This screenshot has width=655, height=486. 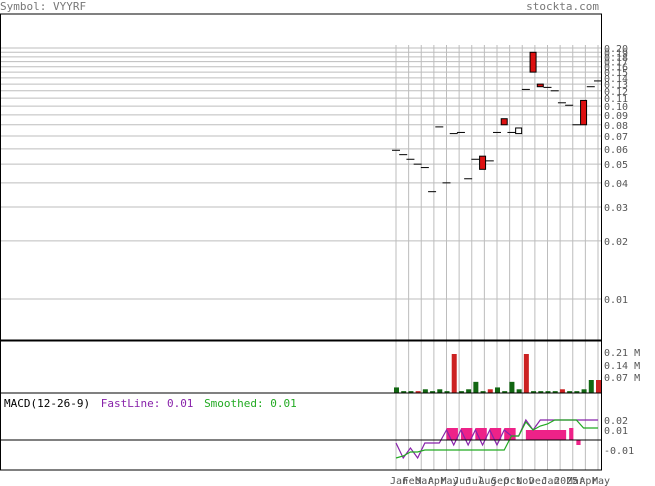 What do you see at coordinates (616, 49) in the screenshot?
I see `price-tick-label: 0.20` at bounding box center [616, 49].